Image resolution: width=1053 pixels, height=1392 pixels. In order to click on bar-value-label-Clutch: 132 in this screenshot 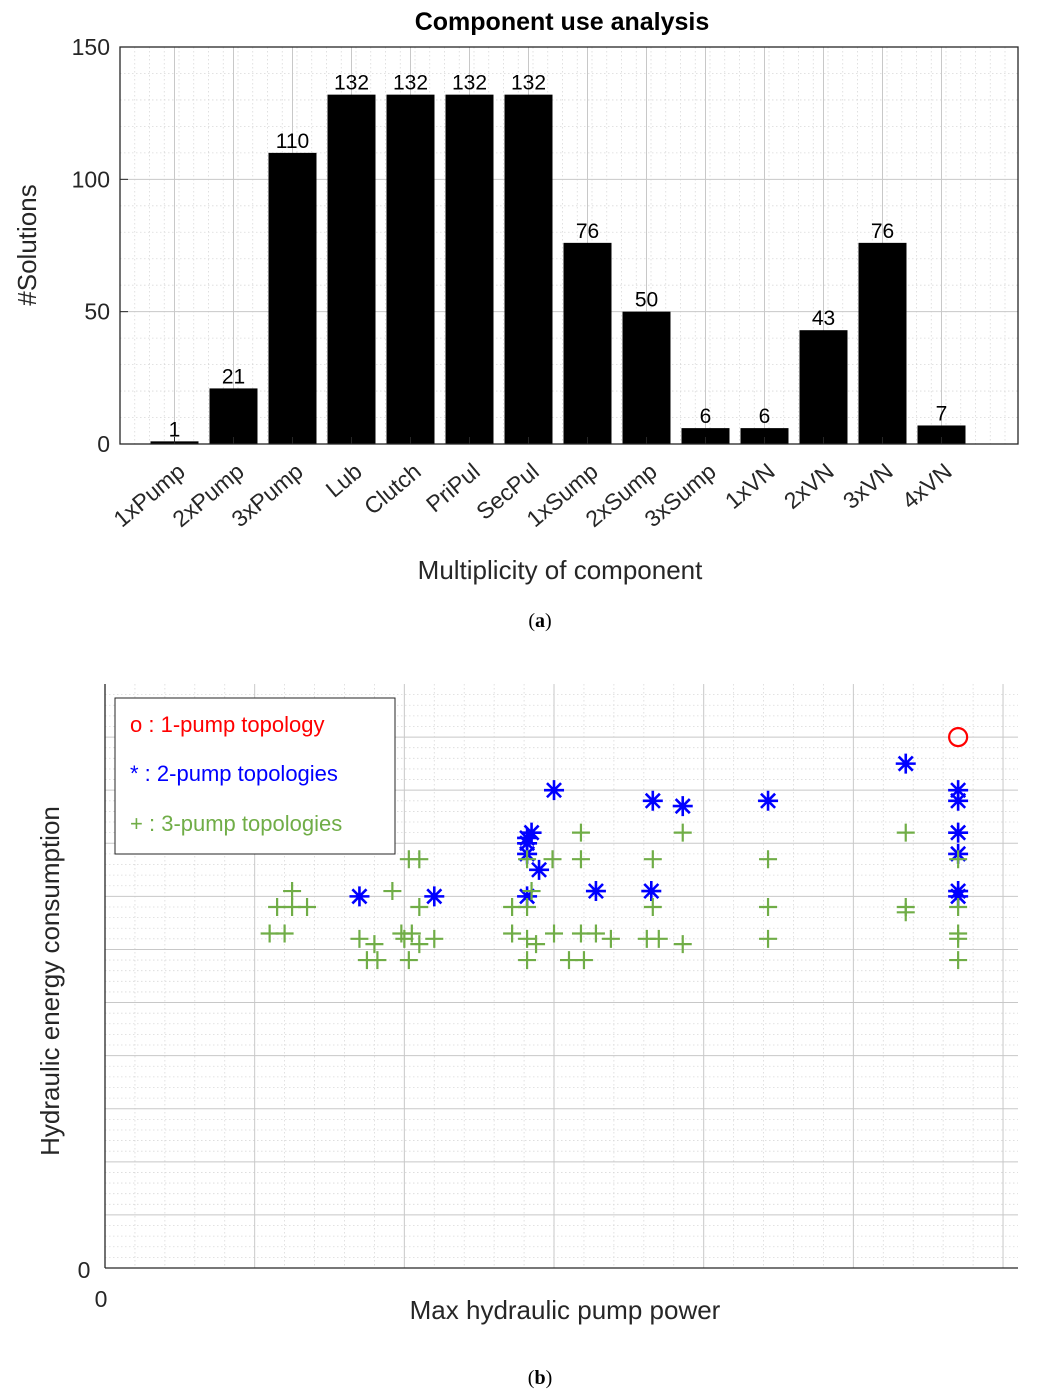, I will do `click(410, 83)`.